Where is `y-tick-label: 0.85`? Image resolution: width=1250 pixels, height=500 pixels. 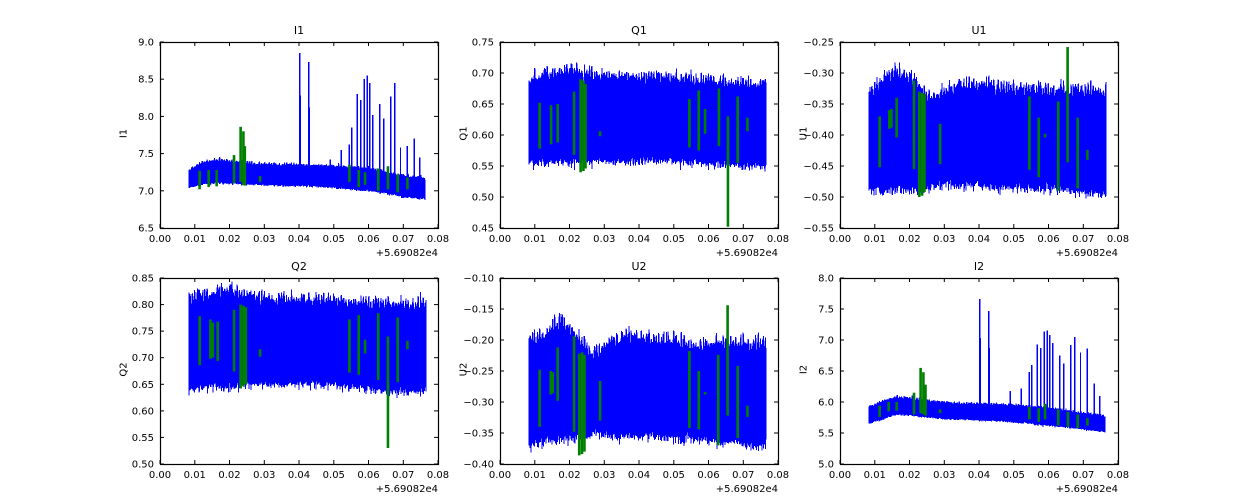
y-tick-label: 0.85 is located at coordinates (143, 279).